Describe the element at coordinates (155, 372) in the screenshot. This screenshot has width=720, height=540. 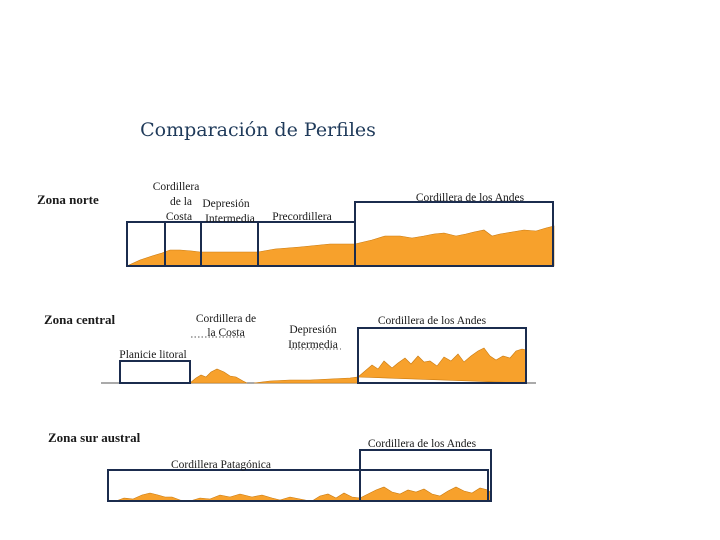
I see `box-central-planicie` at that location.